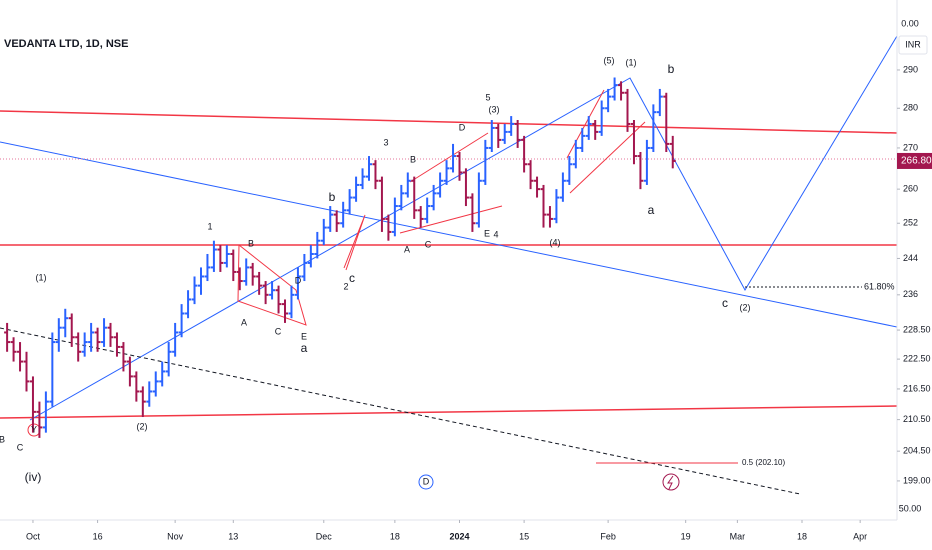  What do you see at coordinates (175, 536) in the screenshot?
I see `x-tick-label: Nov` at bounding box center [175, 536].